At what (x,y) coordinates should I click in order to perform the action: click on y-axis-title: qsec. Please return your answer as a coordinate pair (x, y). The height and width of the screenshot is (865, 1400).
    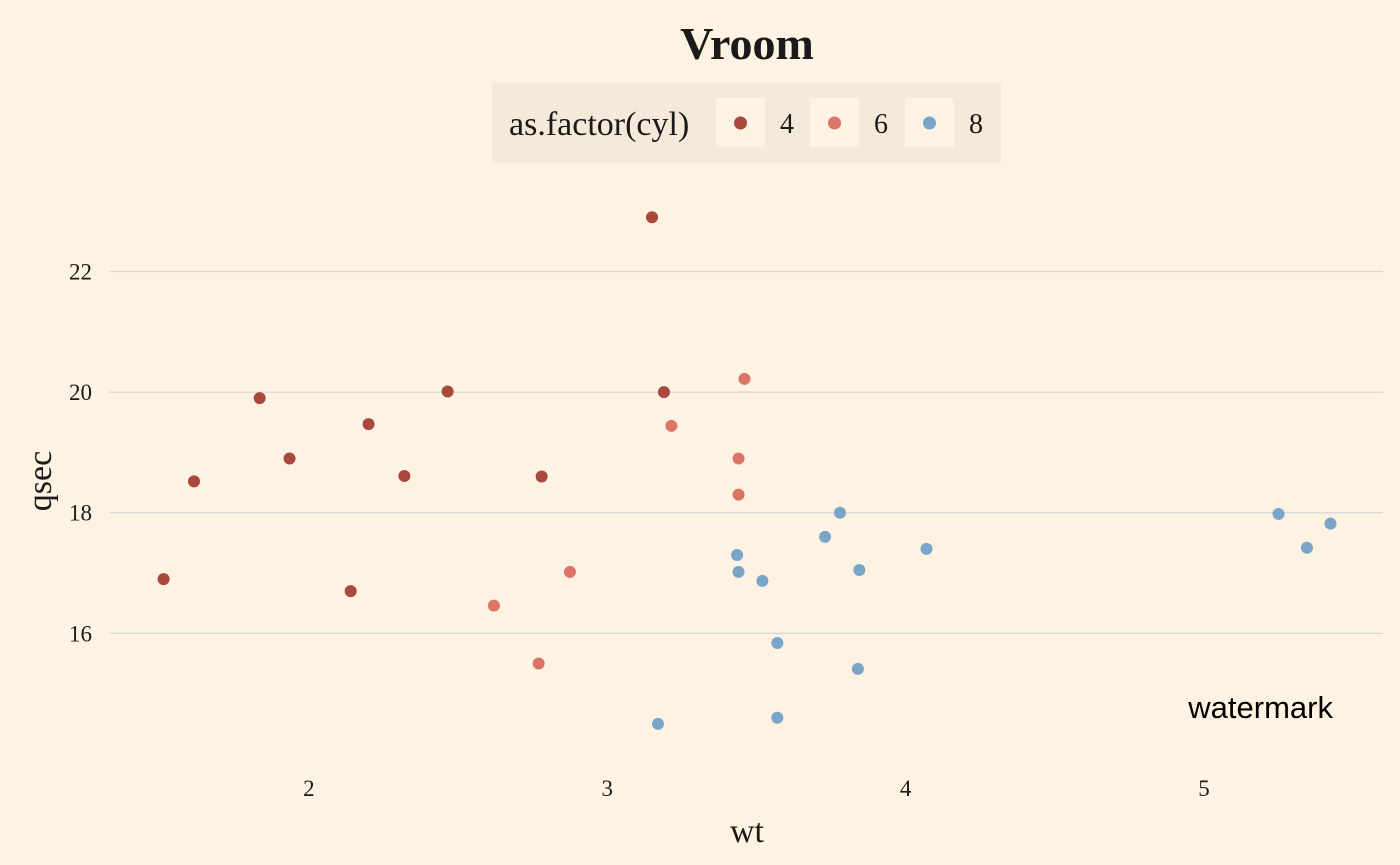
    Looking at the image, I should click on (40, 481).